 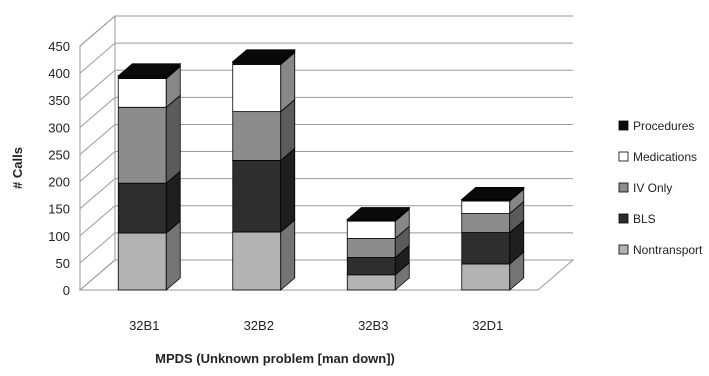 I want to click on legend-label: Nontransport, so click(x=668, y=250).